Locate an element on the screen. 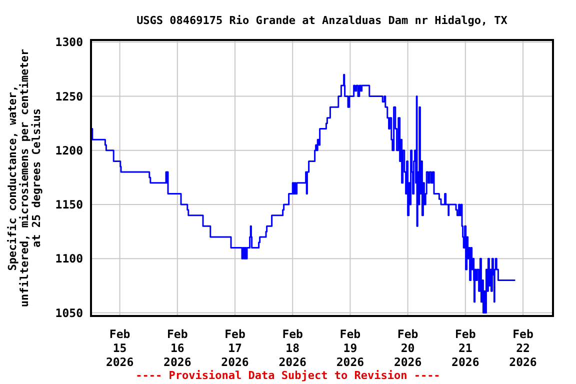 Image resolution: width=576 pixels, height=384 pixels. x-tick-label: Feb 17 2026 is located at coordinates (235, 348).